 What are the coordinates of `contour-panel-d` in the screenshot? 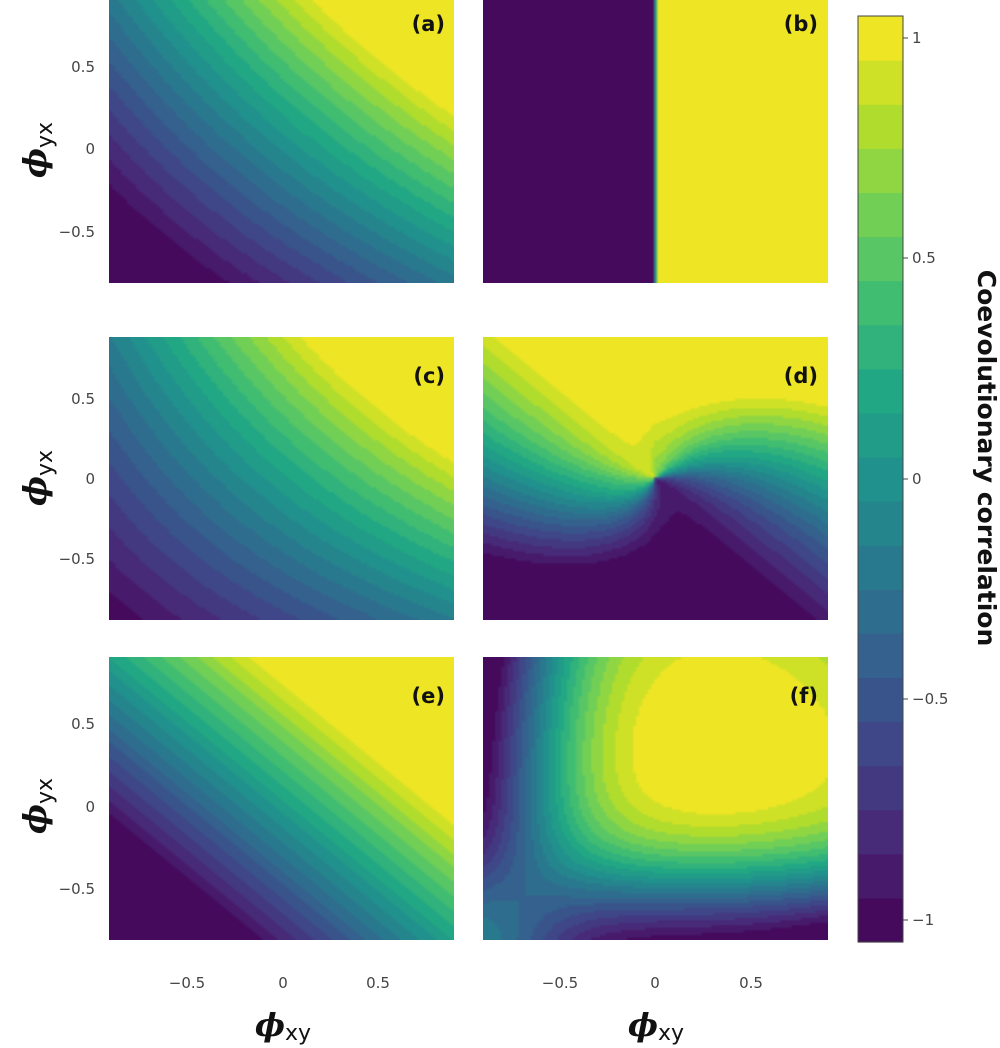 It's located at (655, 478).